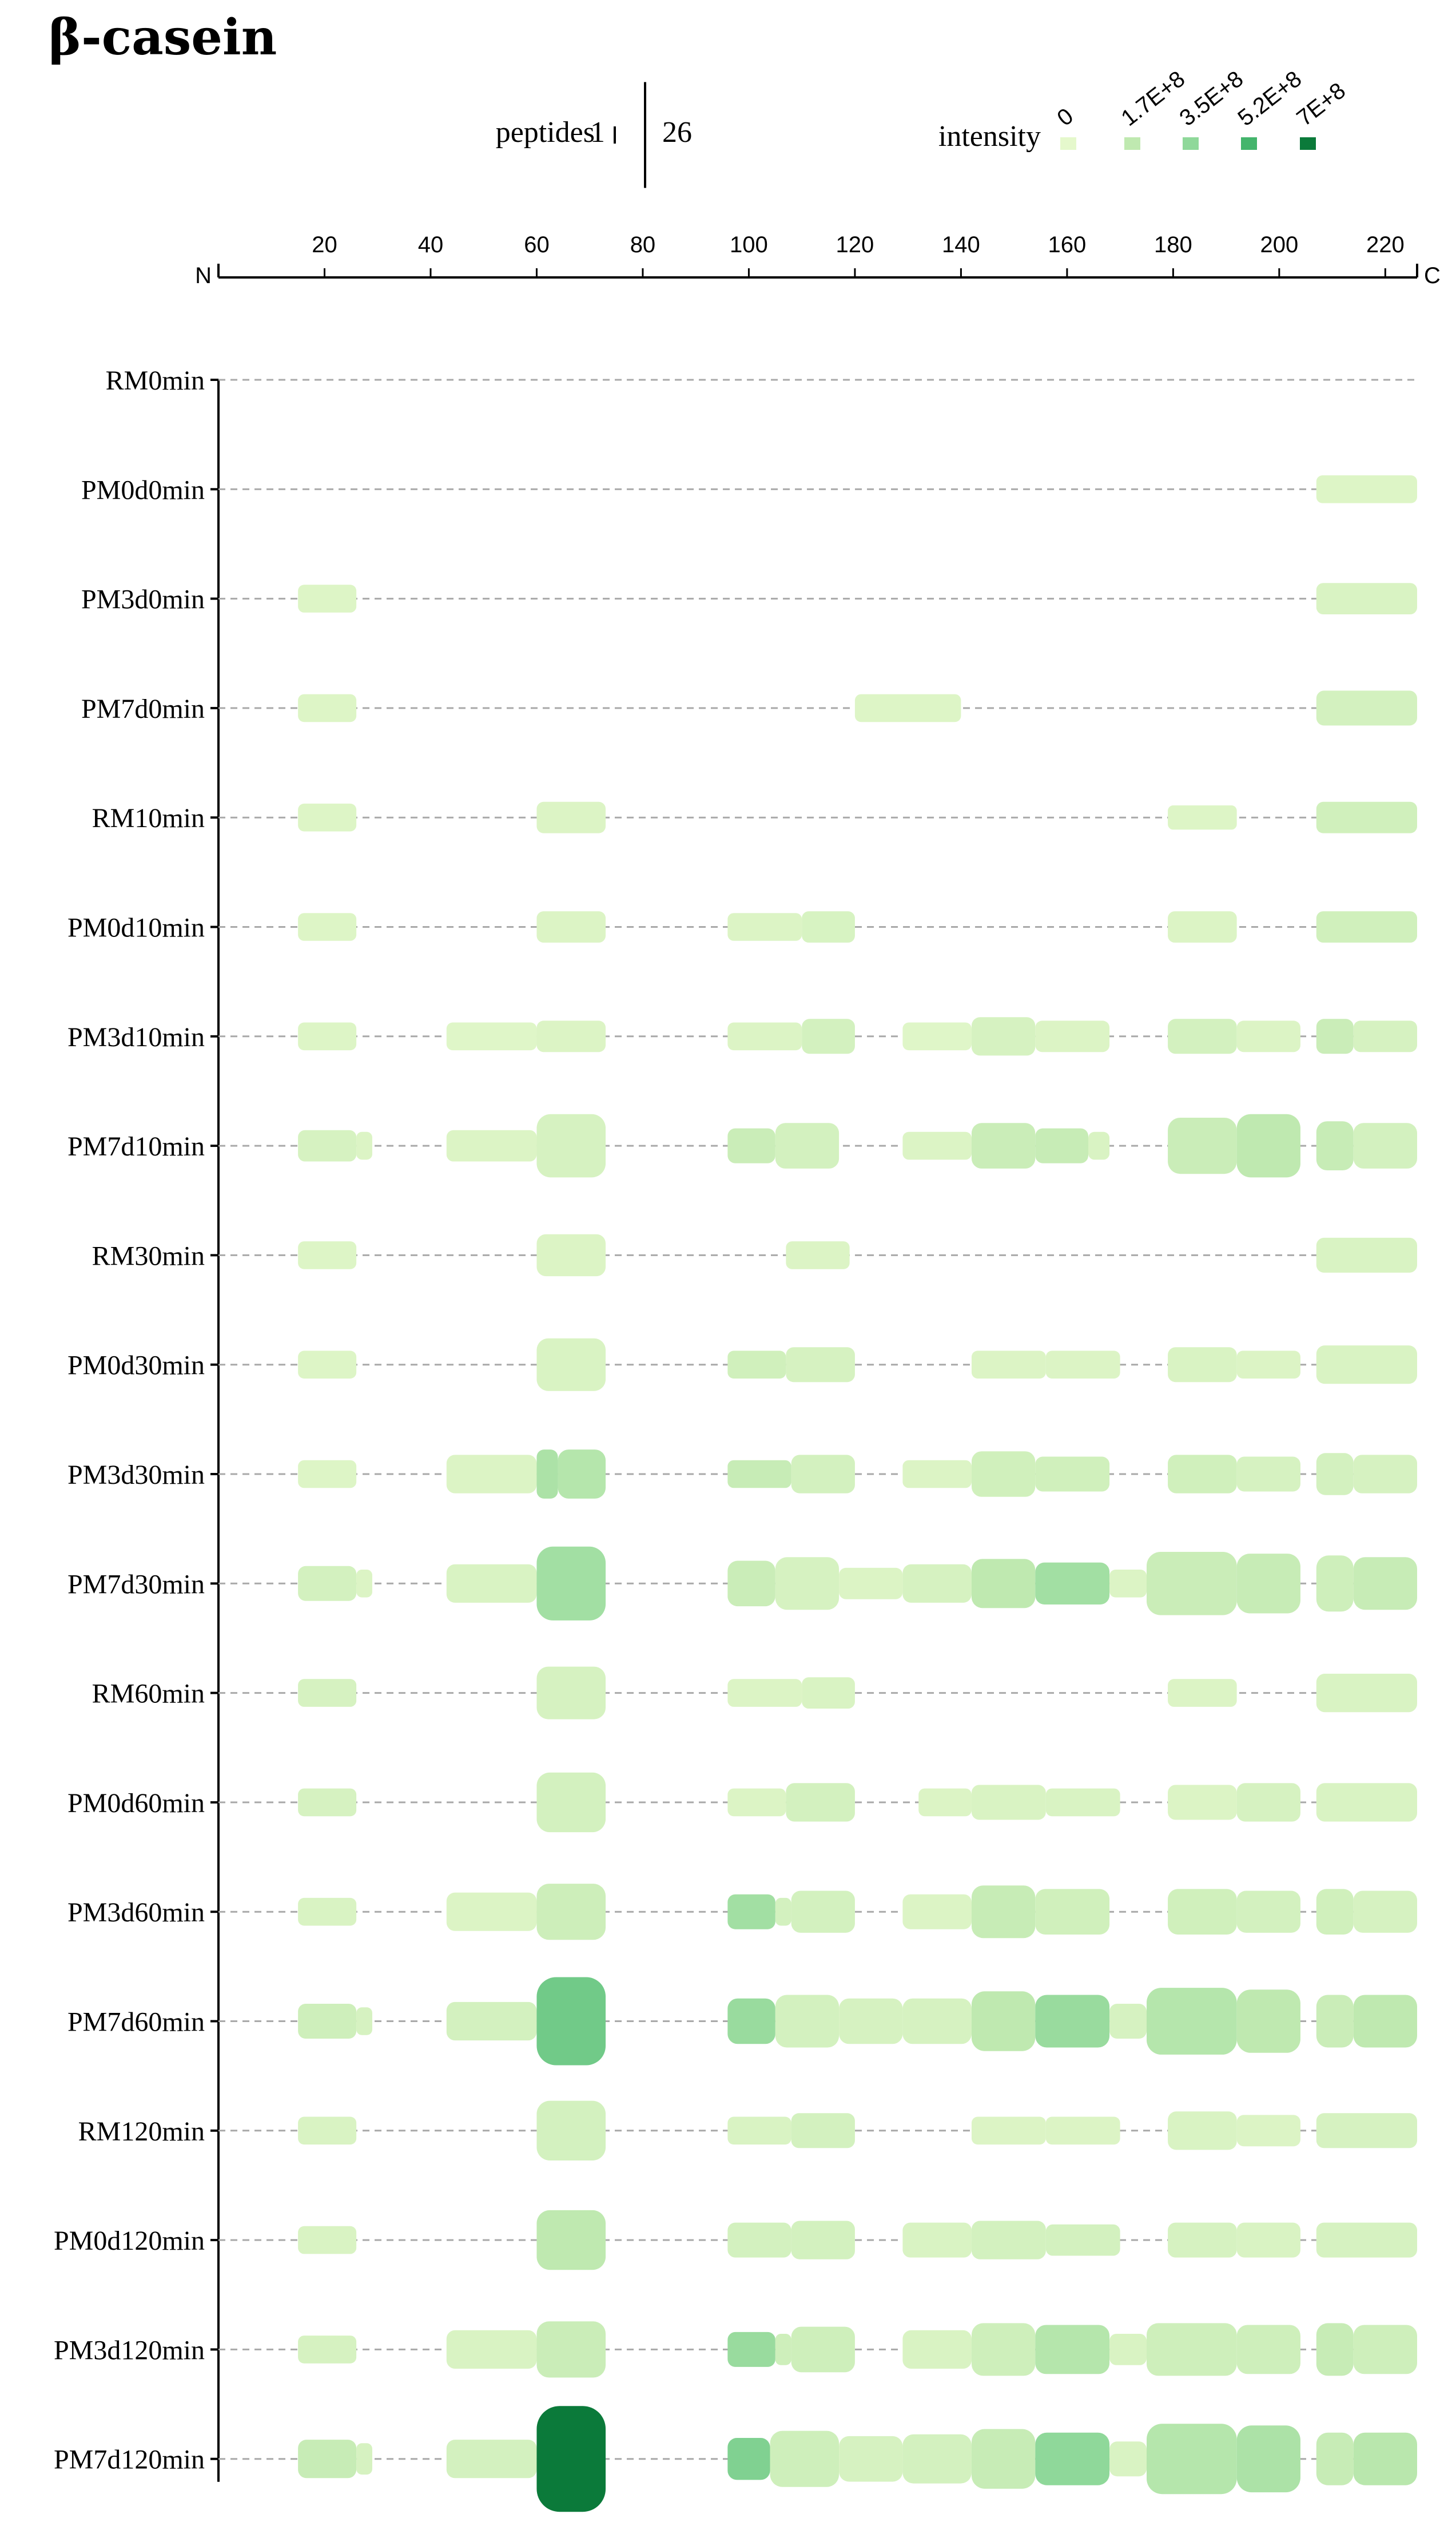 Image resolution: width=1456 pixels, height=2522 pixels. What do you see at coordinates (324, 245) in the screenshot?
I see `x-tick-label-20: 20` at bounding box center [324, 245].